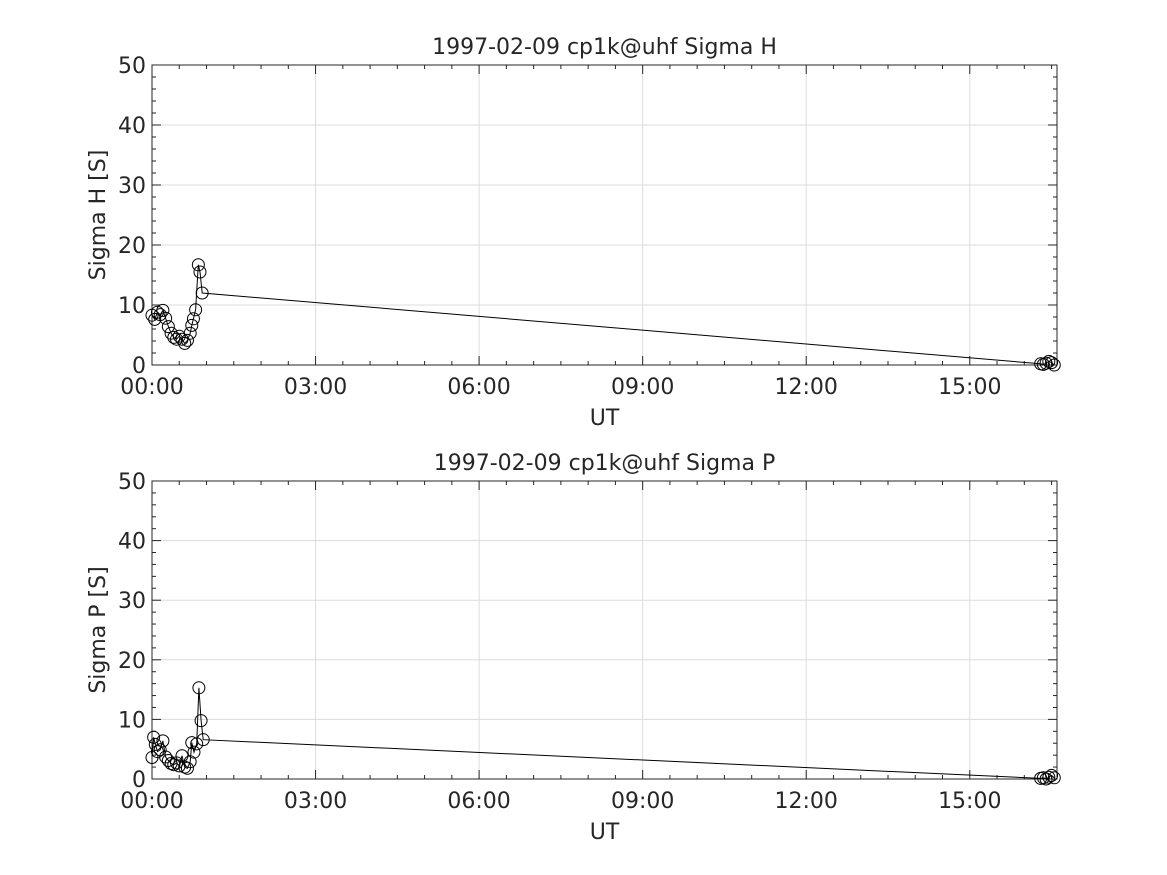 Image resolution: width=1167 pixels, height=875 pixels. What do you see at coordinates (98, 215) in the screenshot?
I see `y-axis-label: Sigma H [S]` at bounding box center [98, 215].